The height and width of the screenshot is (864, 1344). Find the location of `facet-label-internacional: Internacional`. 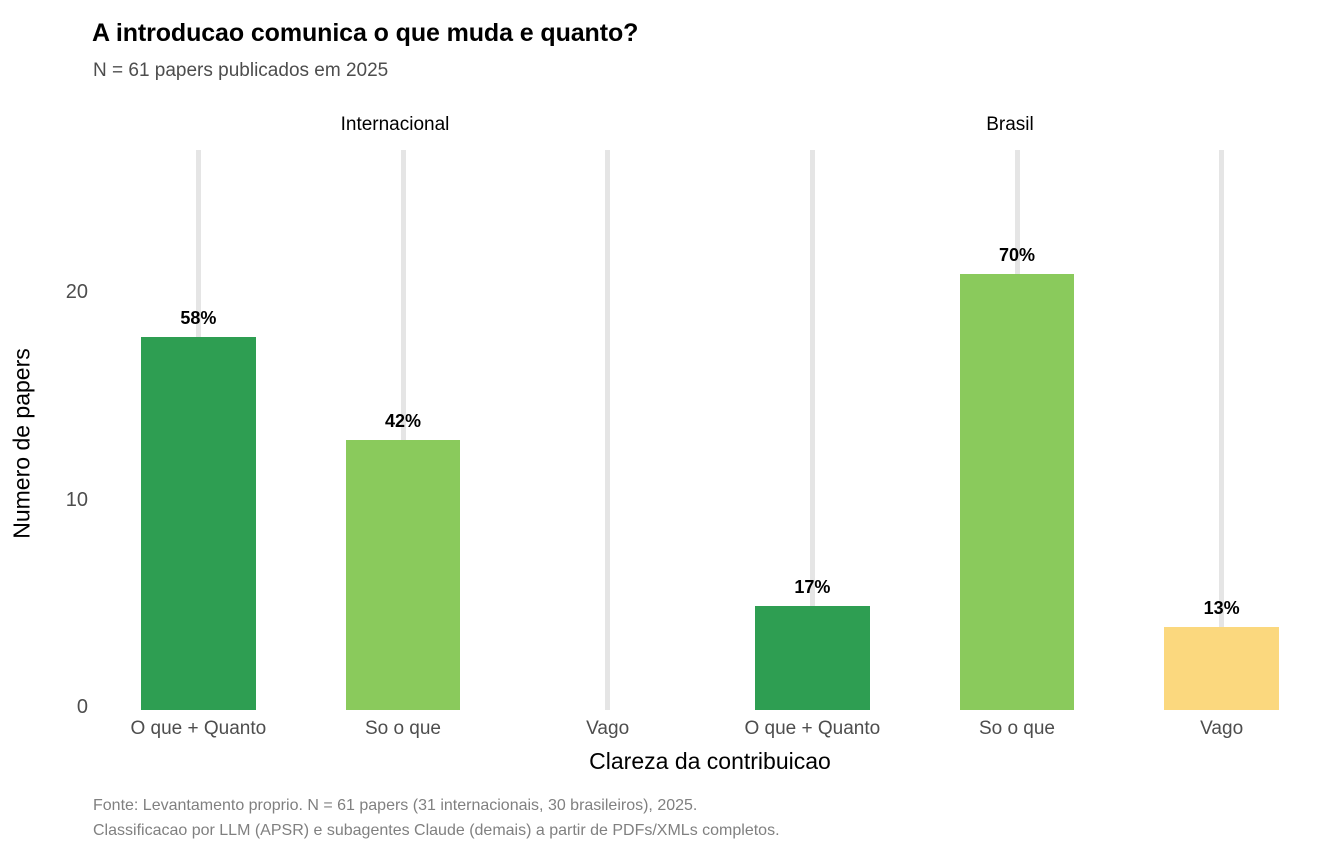

facet-label-internacional: Internacional is located at coordinates (395, 124).